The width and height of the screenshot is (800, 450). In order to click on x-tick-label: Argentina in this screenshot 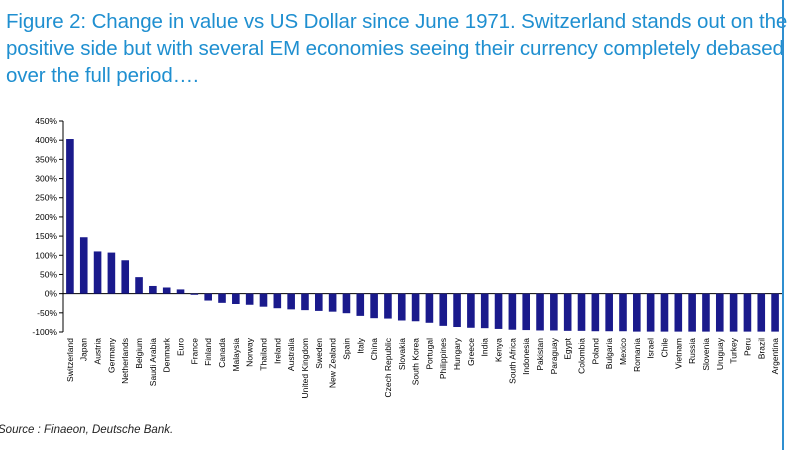, I will do `click(775, 356)`.